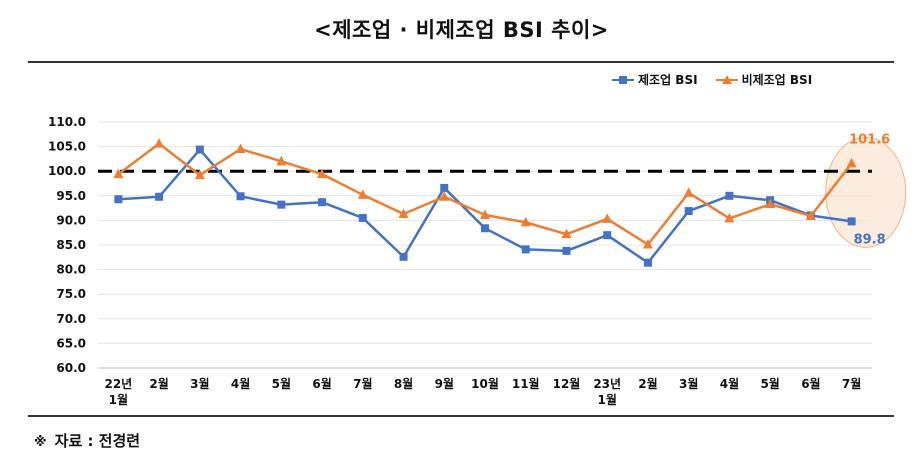 This screenshot has height=475, width=923. Describe the element at coordinates (567, 383) in the screenshot. I see `x-tick-label: 12월` at that location.